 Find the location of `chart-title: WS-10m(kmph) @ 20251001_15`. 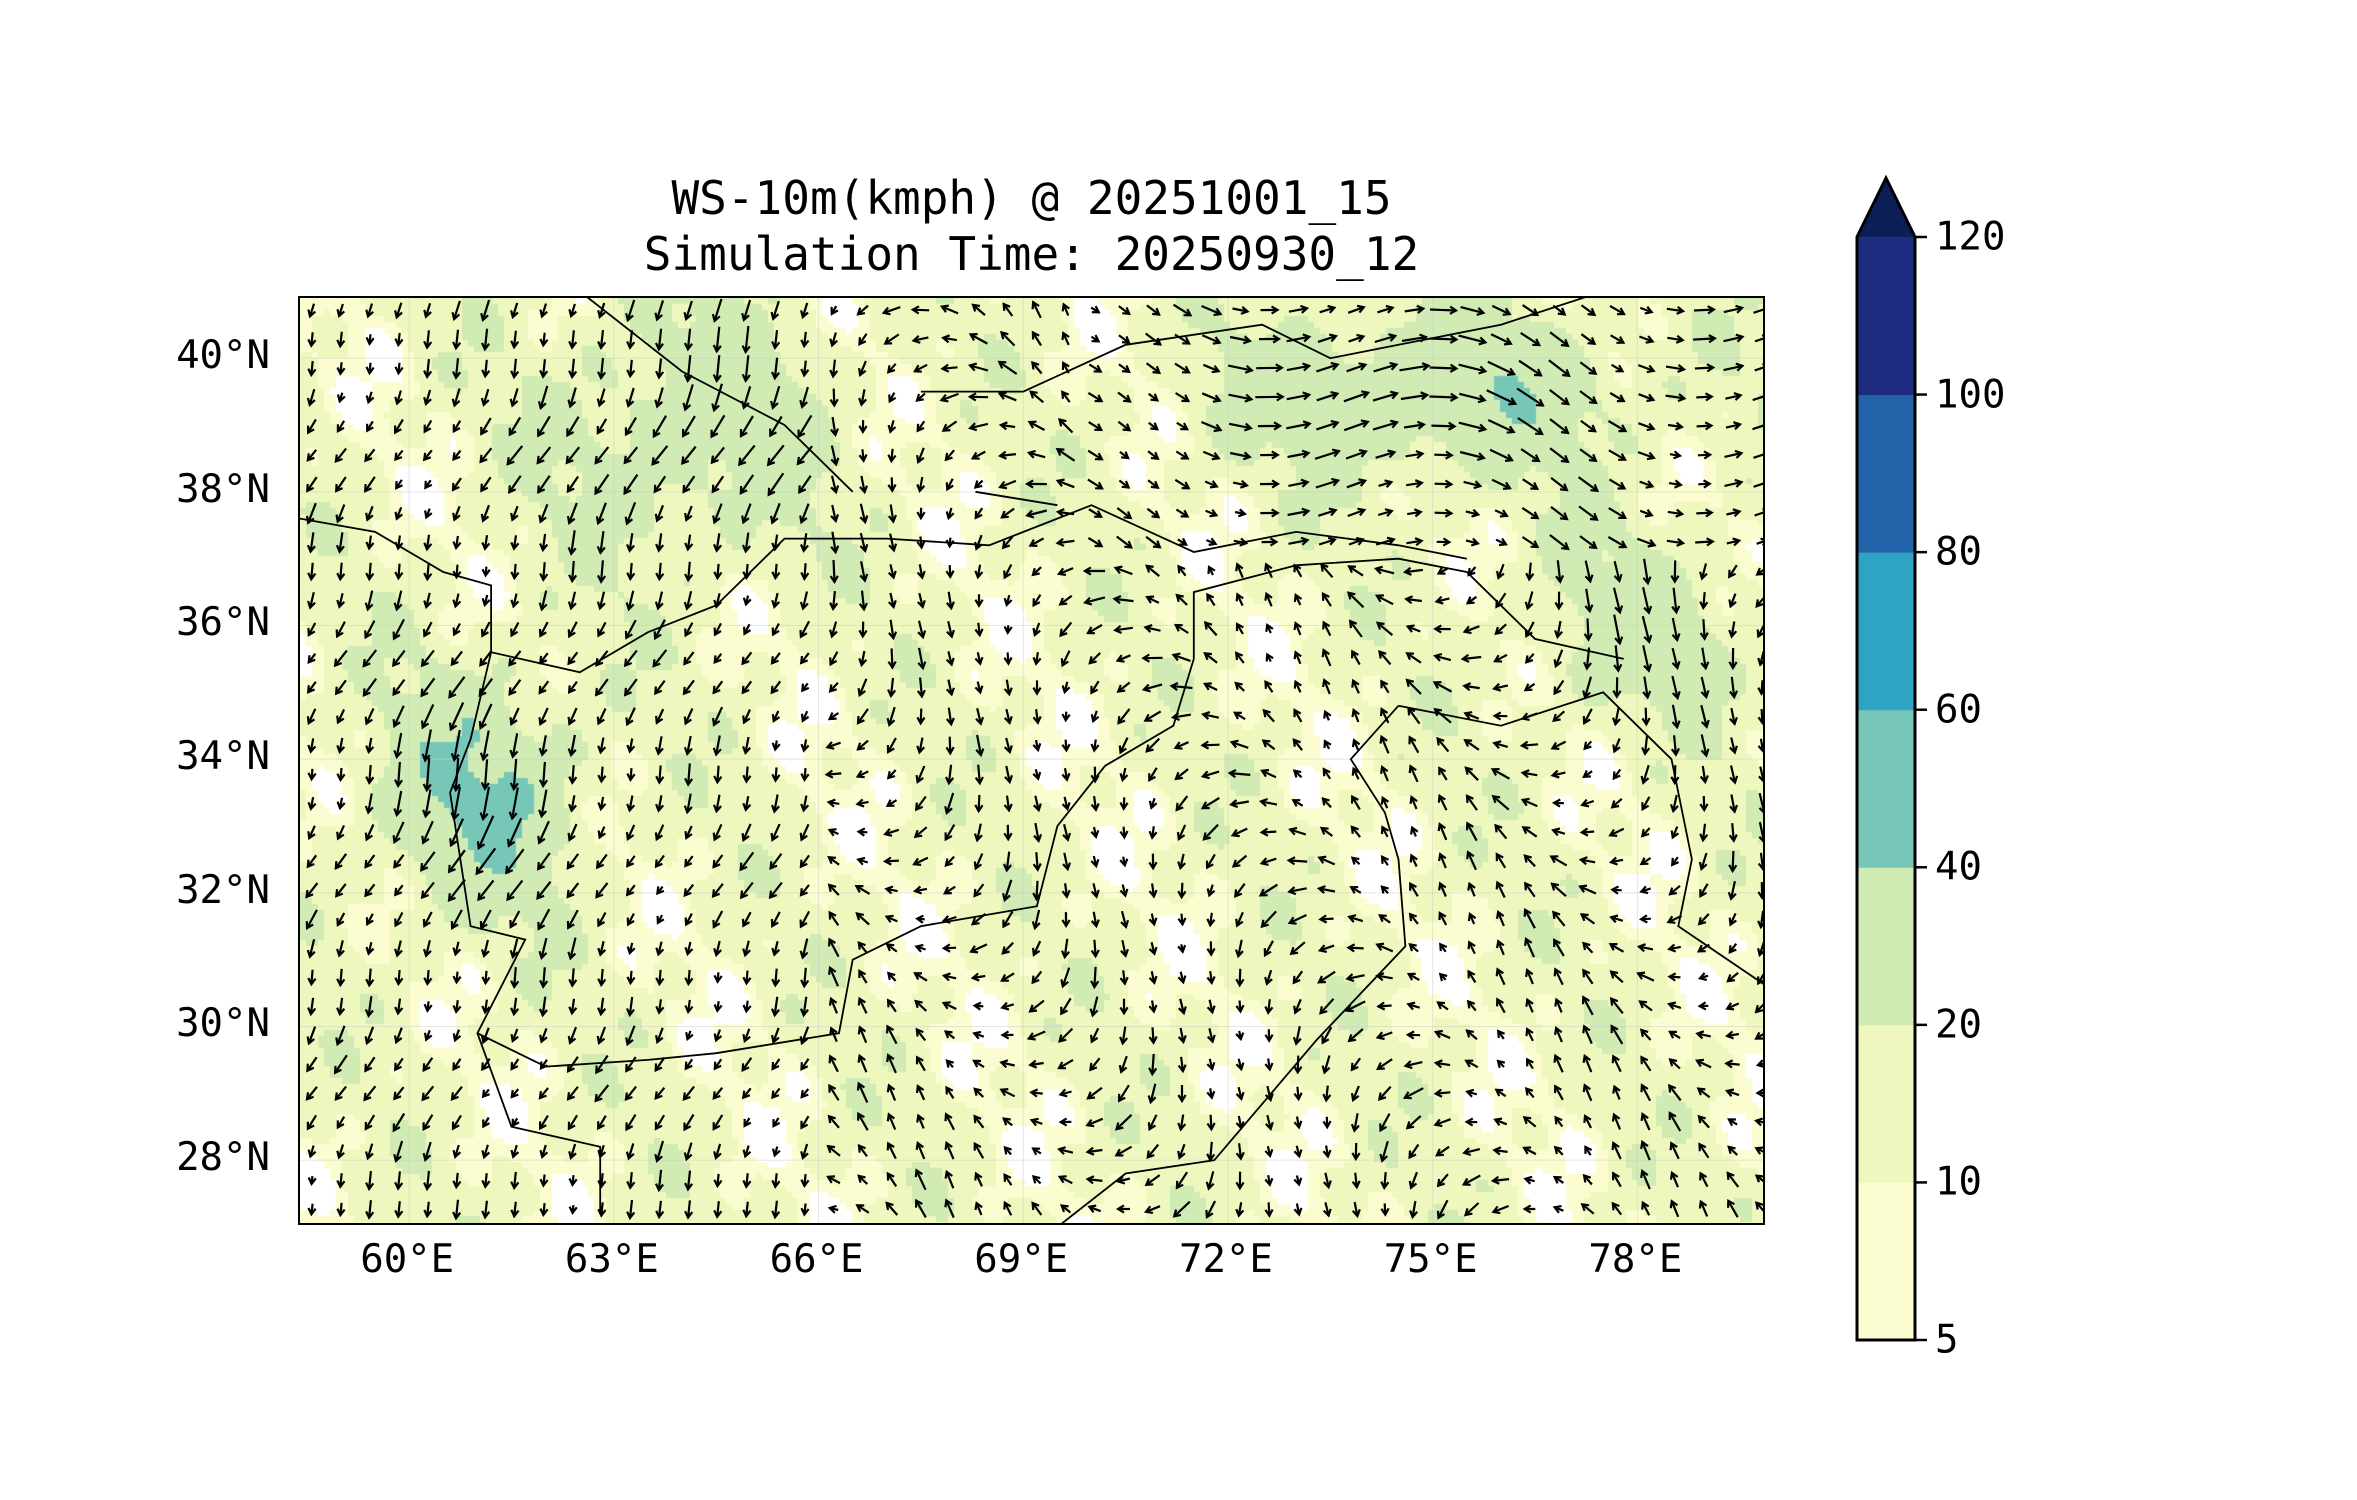

chart-title: WS-10m(kmph) @ 20251001_15 is located at coordinates (1031, 198).